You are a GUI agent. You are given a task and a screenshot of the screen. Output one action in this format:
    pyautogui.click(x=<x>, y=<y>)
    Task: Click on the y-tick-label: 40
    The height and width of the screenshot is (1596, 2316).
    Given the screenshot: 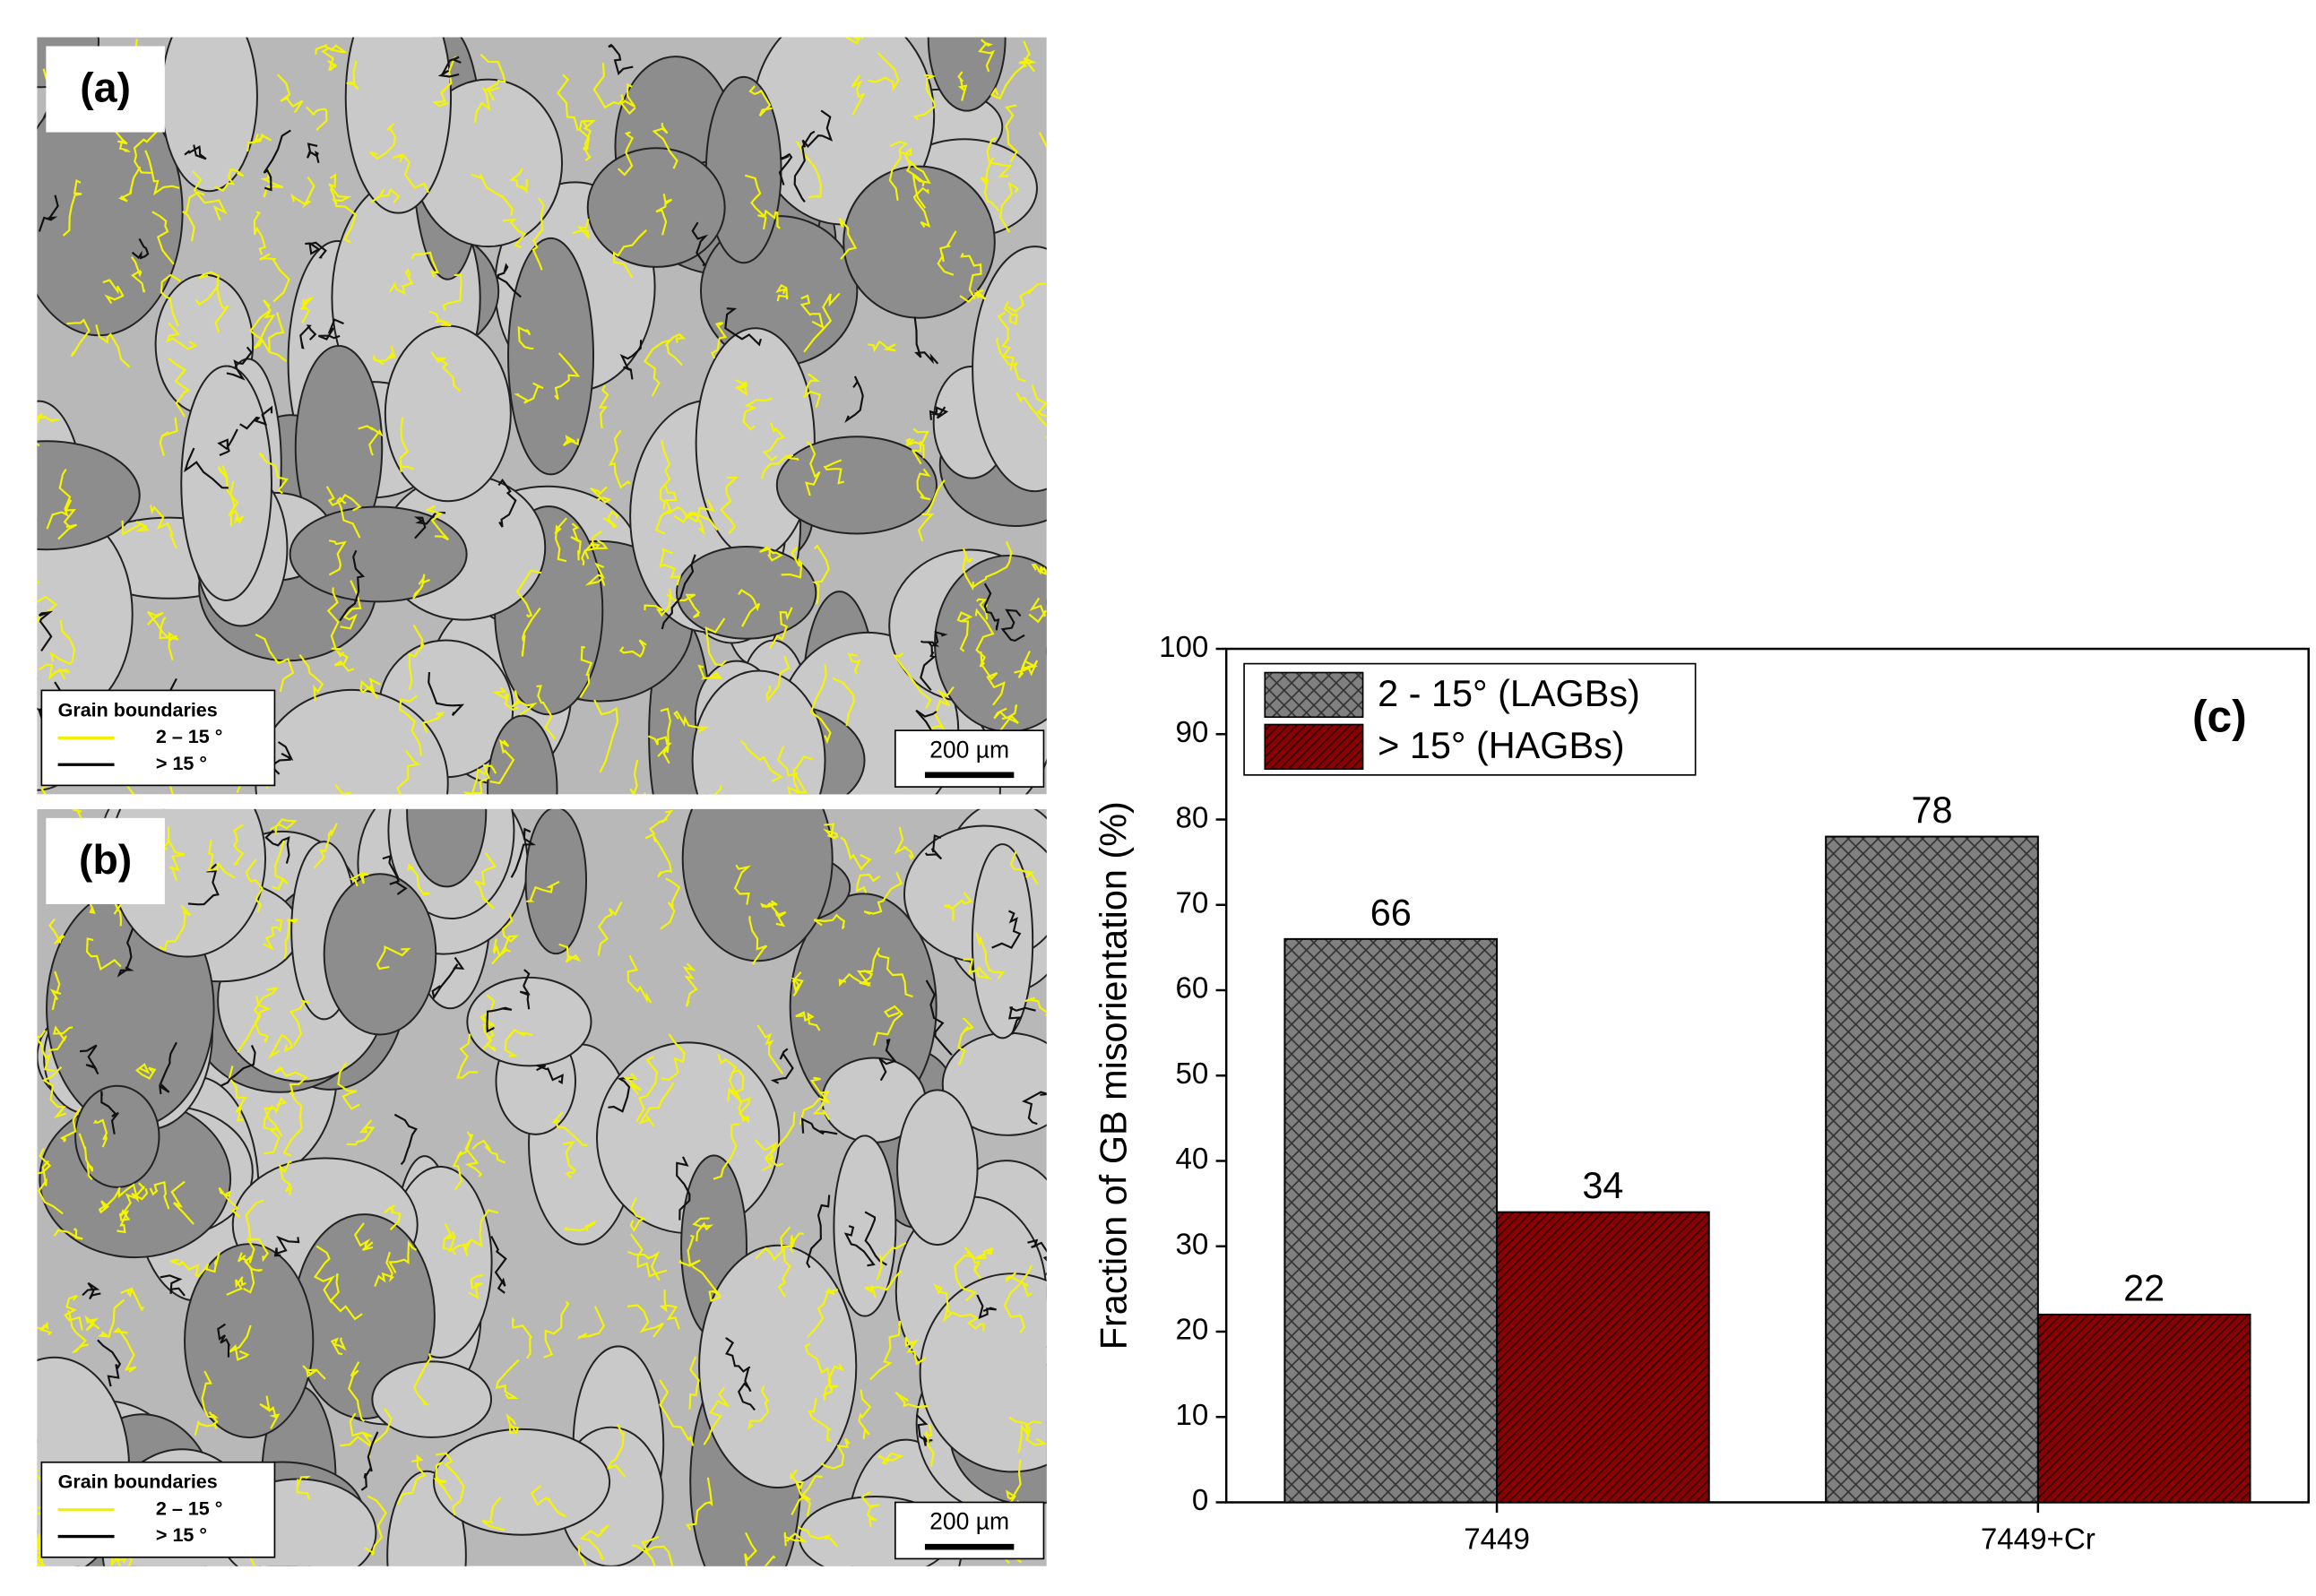 What is the action you would take?
    pyautogui.click(x=1191, y=1159)
    